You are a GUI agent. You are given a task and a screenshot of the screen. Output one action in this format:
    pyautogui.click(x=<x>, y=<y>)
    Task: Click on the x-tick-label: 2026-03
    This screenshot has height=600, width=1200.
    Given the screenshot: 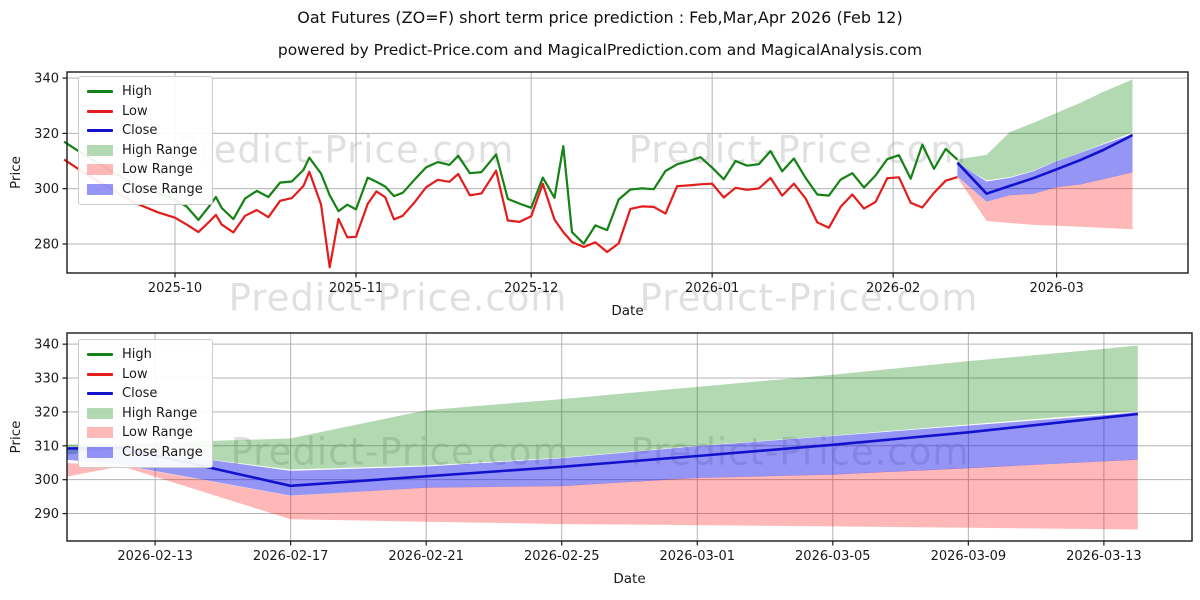 What is the action you would take?
    pyautogui.click(x=1056, y=288)
    